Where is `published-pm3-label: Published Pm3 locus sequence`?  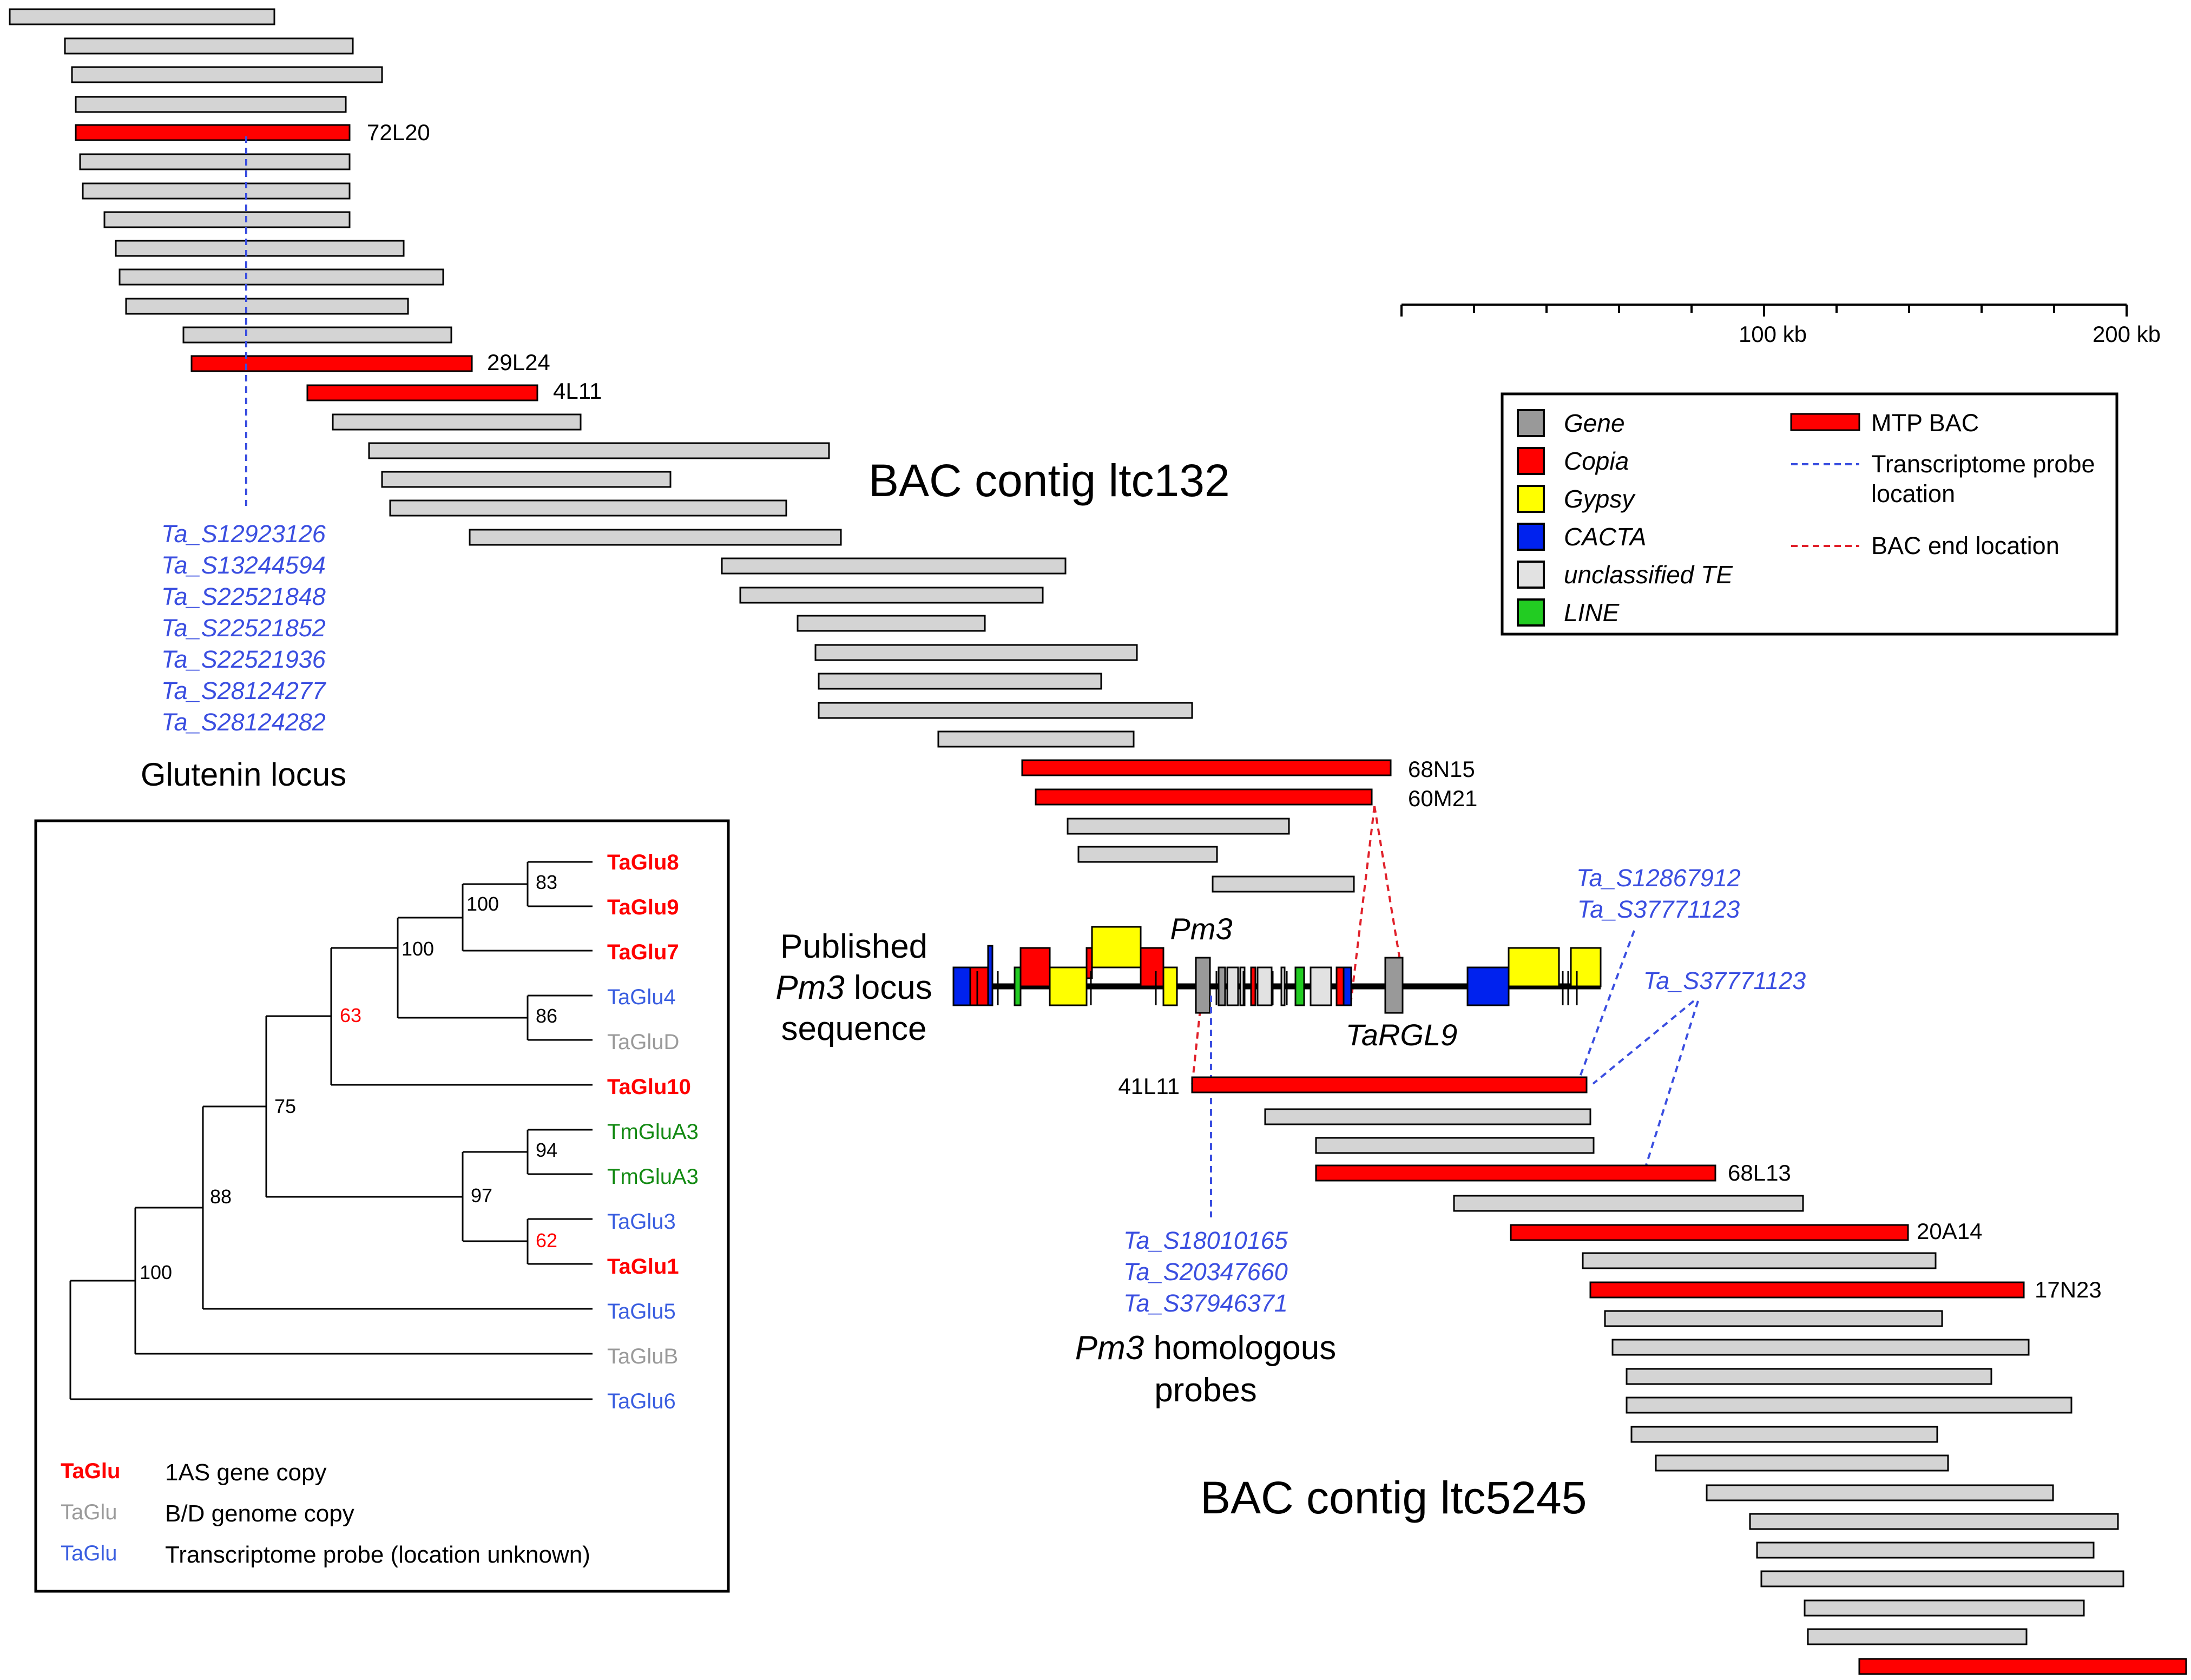 published-pm3-label: Published Pm3 locus sequence is located at coordinates (854, 987).